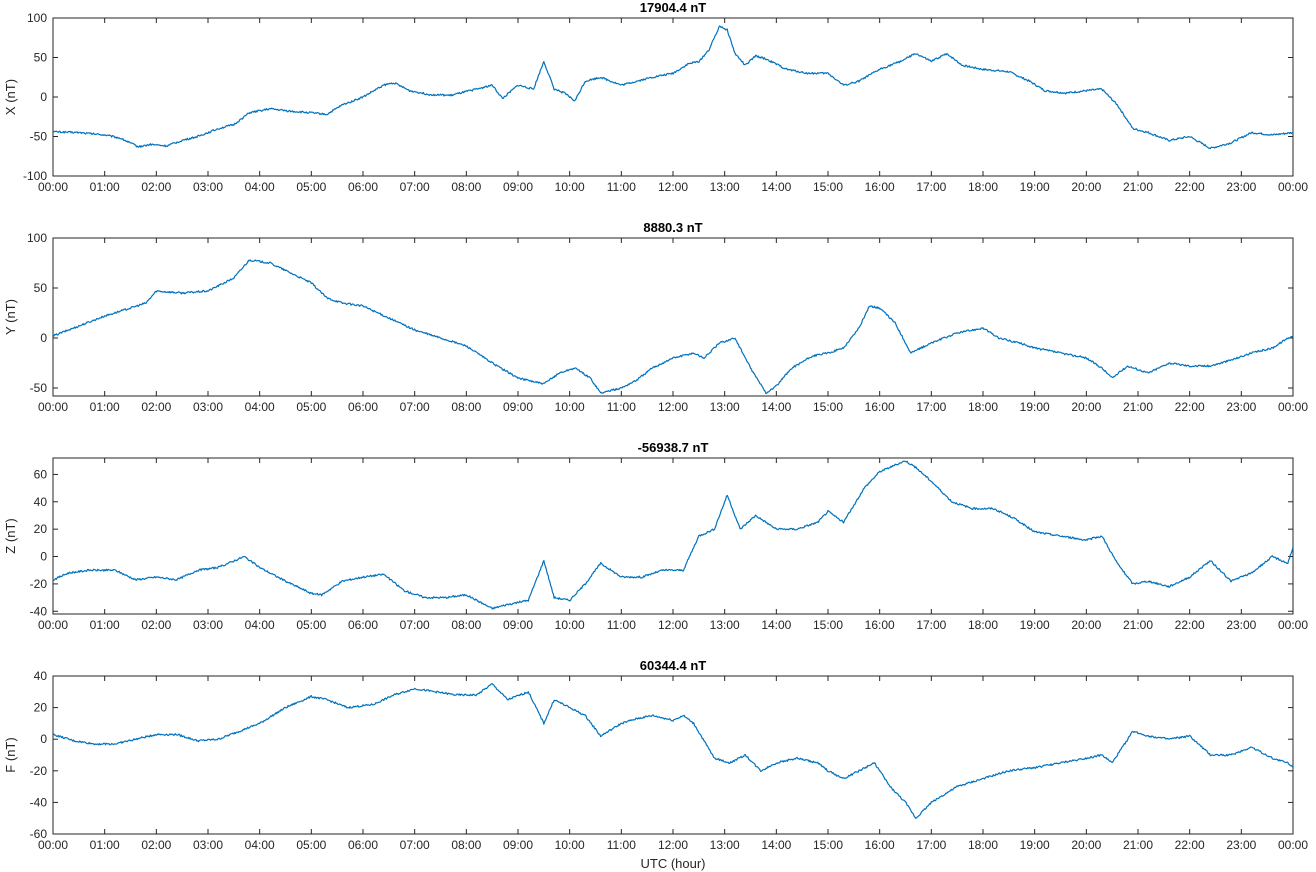  I want to click on y-tick-label-y: -50, so click(39, 388).